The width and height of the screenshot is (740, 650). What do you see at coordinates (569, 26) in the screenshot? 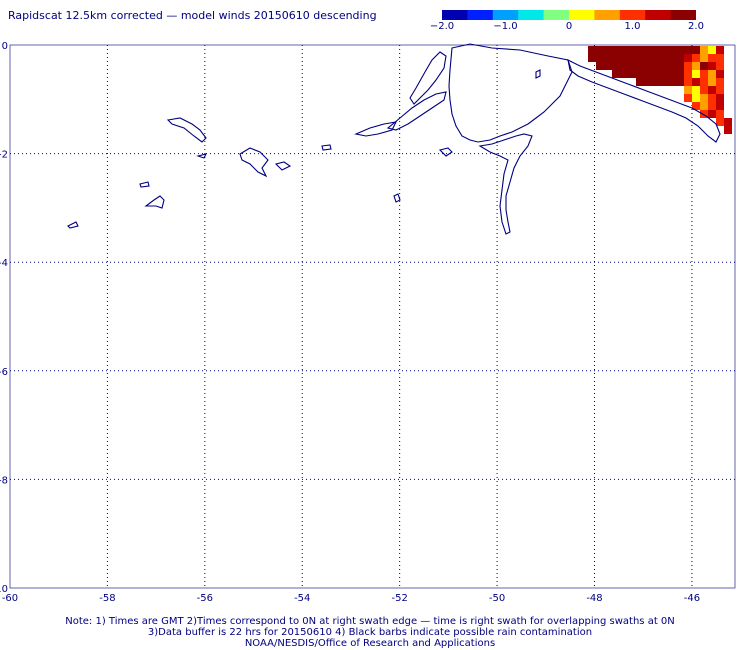
I see `colorbar-tick-label: 0` at bounding box center [569, 26].